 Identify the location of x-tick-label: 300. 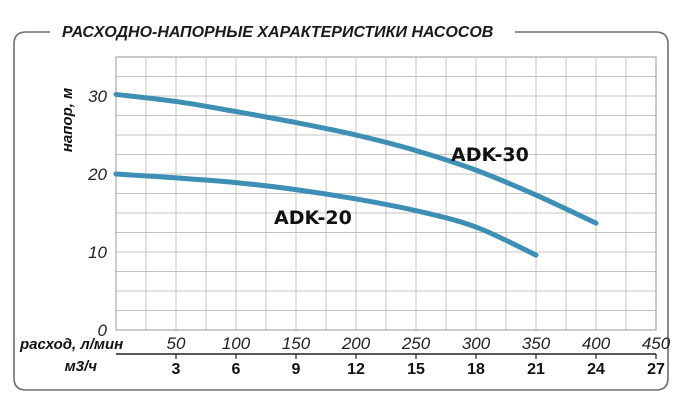
(476, 343).